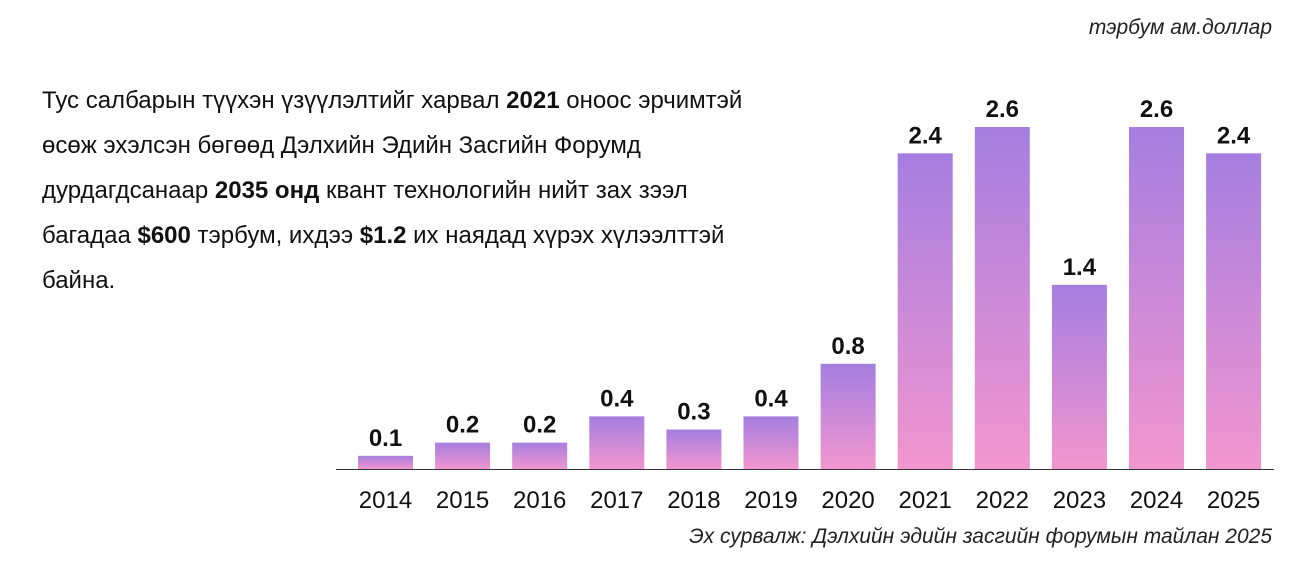 Image resolution: width=1292 pixels, height=569 pixels. Describe the element at coordinates (847, 500) in the screenshot. I see `x-tick-label-2020: 2020` at that location.